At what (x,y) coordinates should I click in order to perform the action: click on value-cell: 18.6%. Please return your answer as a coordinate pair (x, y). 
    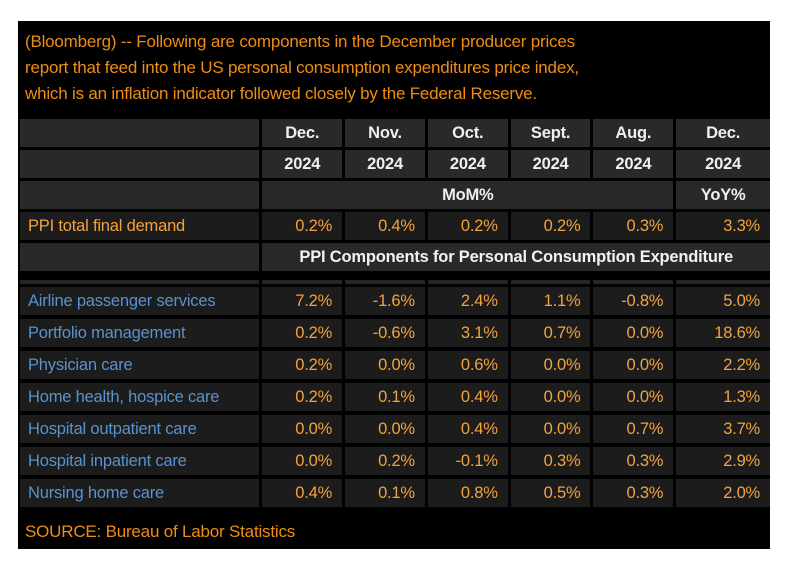
    Looking at the image, I should click on (723, 333).